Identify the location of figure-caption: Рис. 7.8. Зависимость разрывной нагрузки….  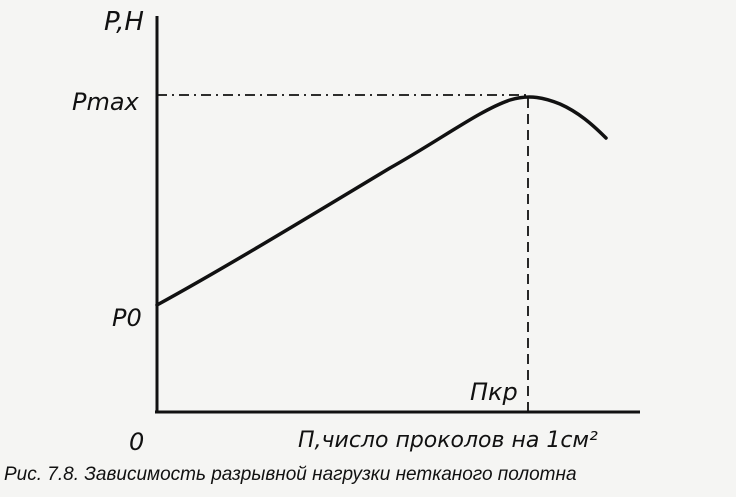
(290, 474).